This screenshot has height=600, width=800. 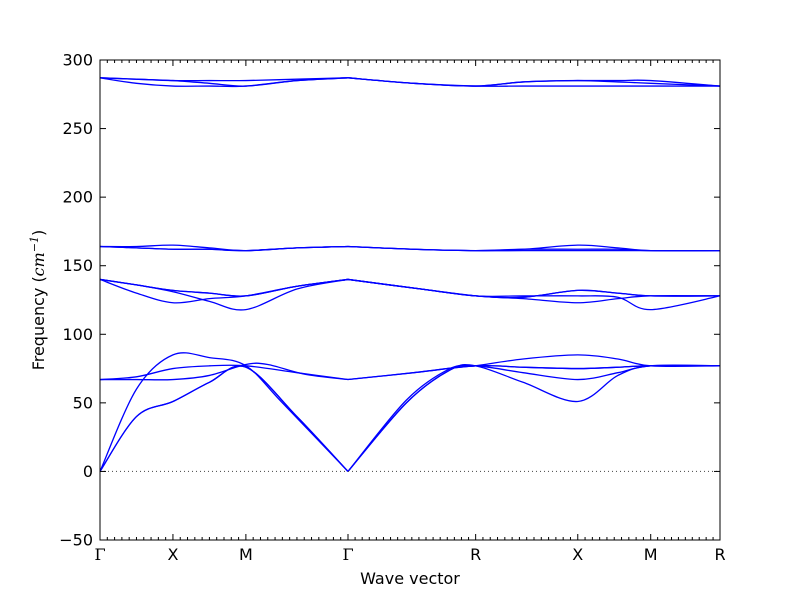 What do you see at coordinates (34, 244) in the screenshot?
I see `y-axis-label-exponent: −1` at bounding box center [34, 244].